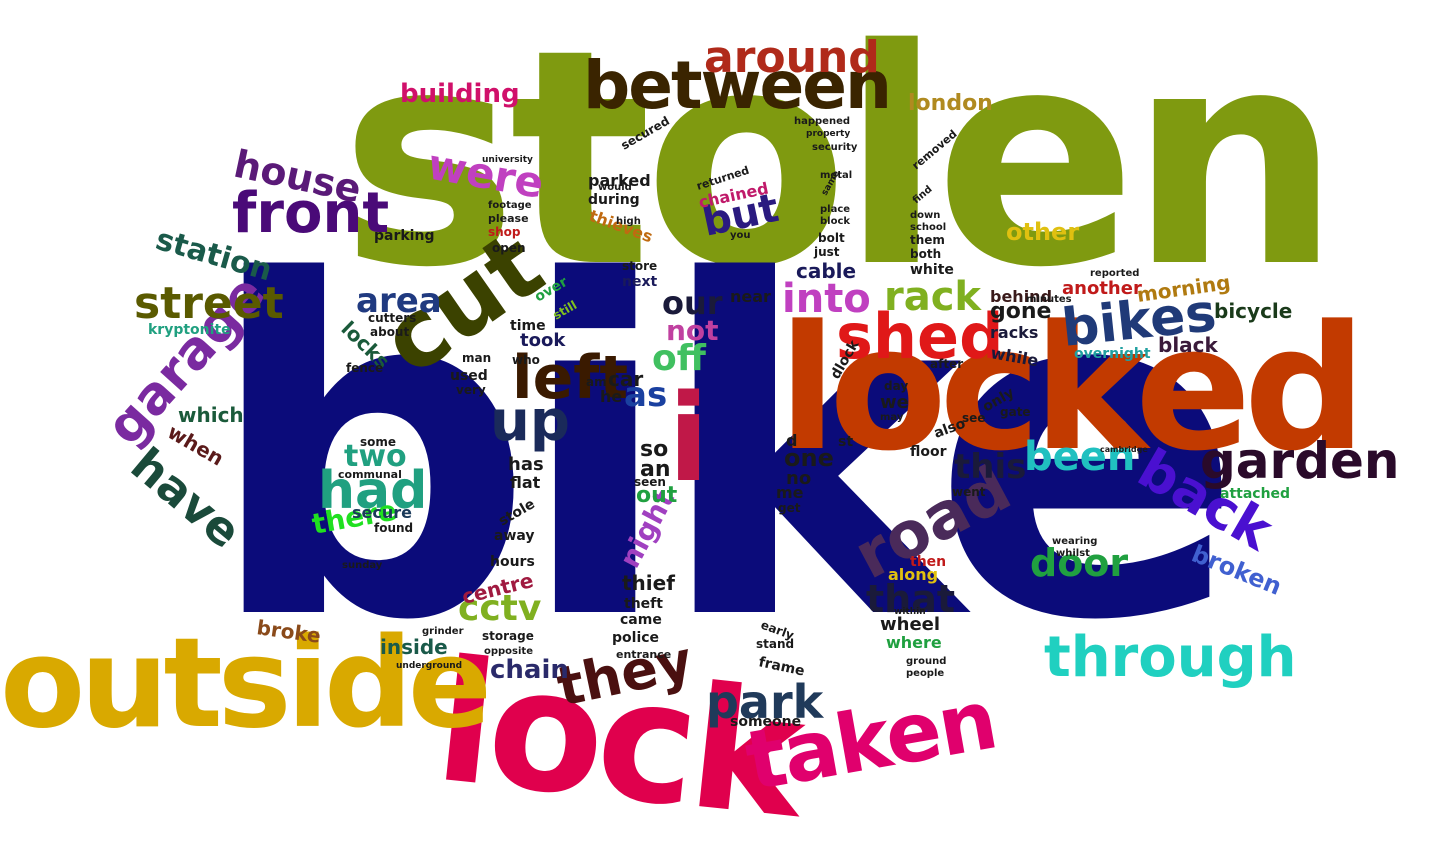 The image size is (1440, 855). What do you see at coordinates (679, 358) in the screenshot?
I see `word-off: off` at bounding box center [679, 358].